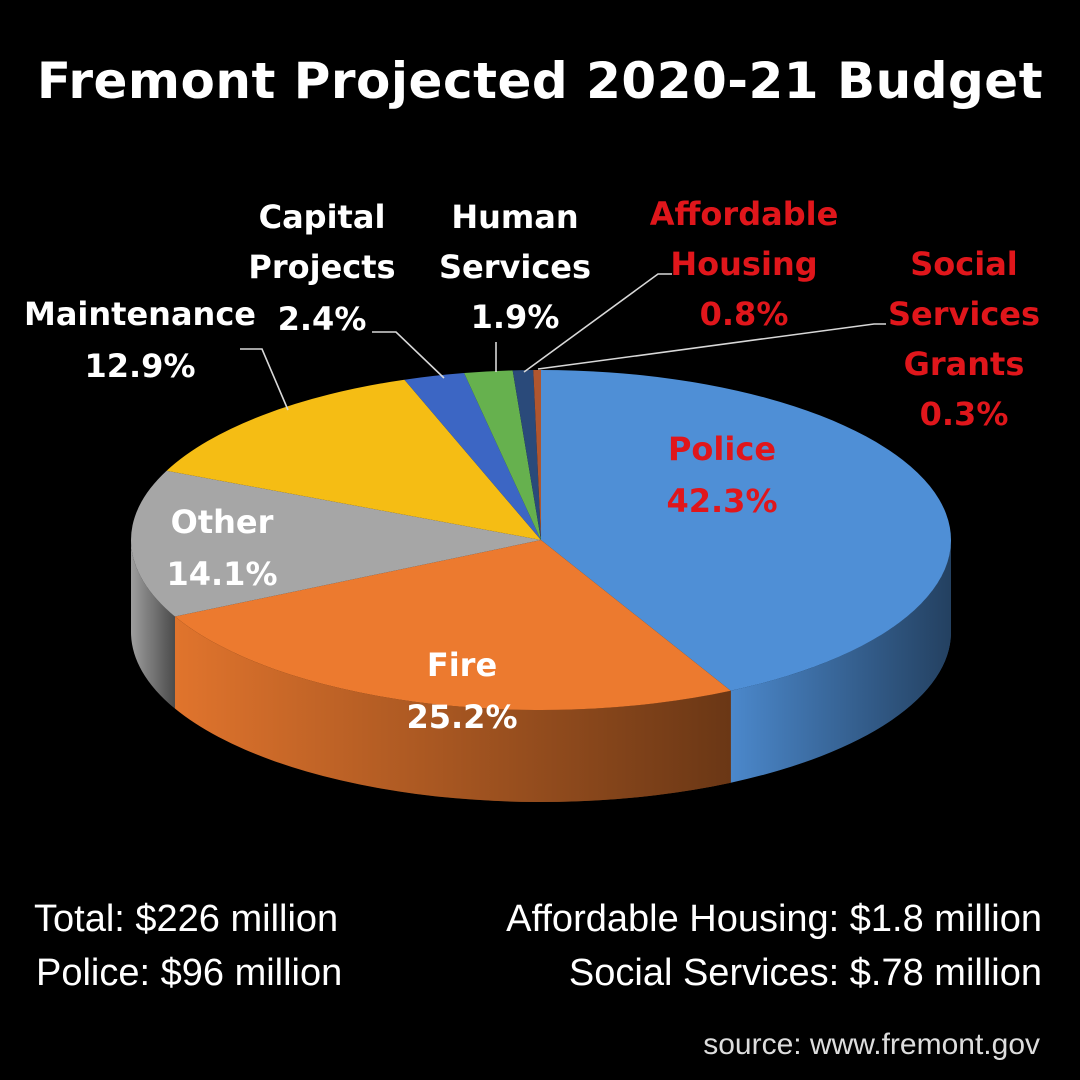  What do you see at coordinates (597, 323) in the screenshot?
I see `leader-line-affordable-housing` at bounding box center [597, 323].